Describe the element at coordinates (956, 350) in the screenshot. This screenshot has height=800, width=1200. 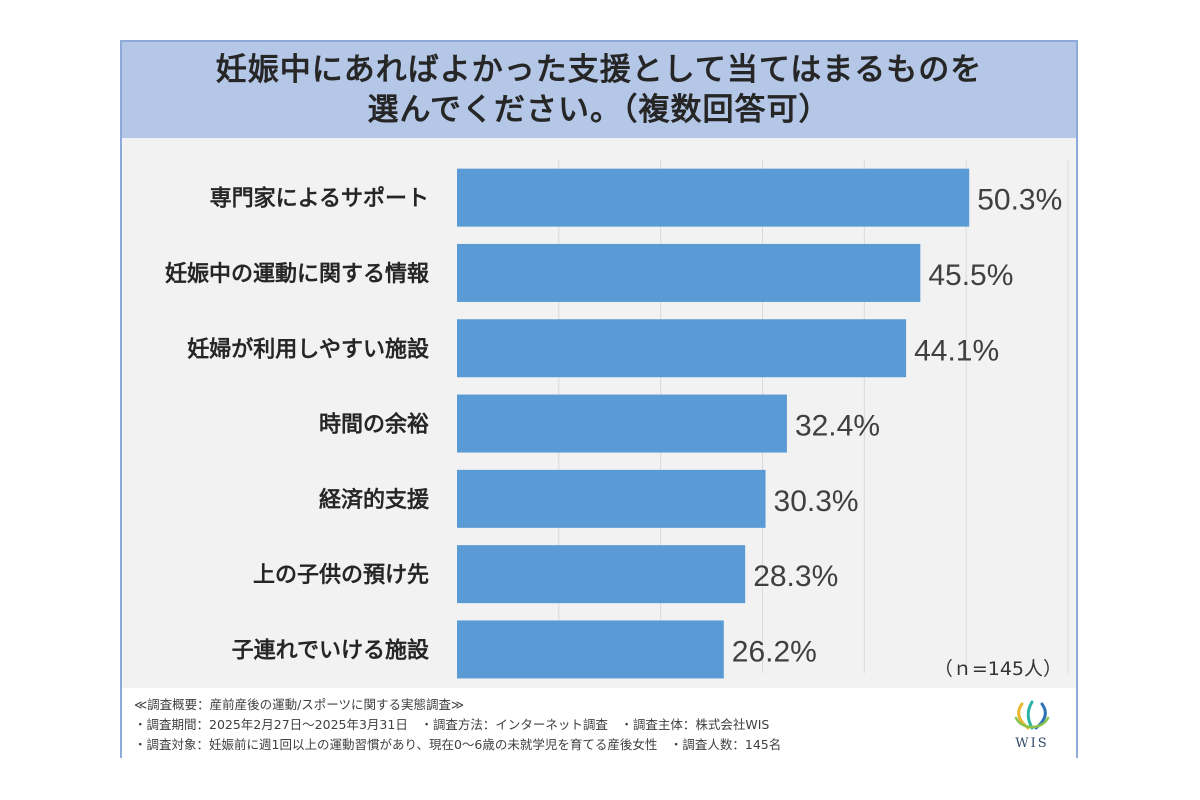
I see `value-label: 44.1%` at that location.